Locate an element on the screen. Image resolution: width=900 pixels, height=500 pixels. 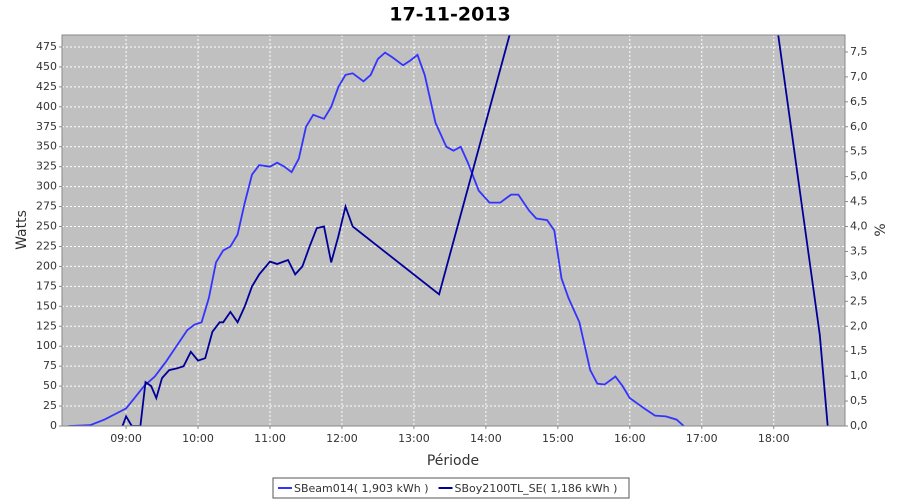
y2-axis-label: % is located at coordinates (881, 229).